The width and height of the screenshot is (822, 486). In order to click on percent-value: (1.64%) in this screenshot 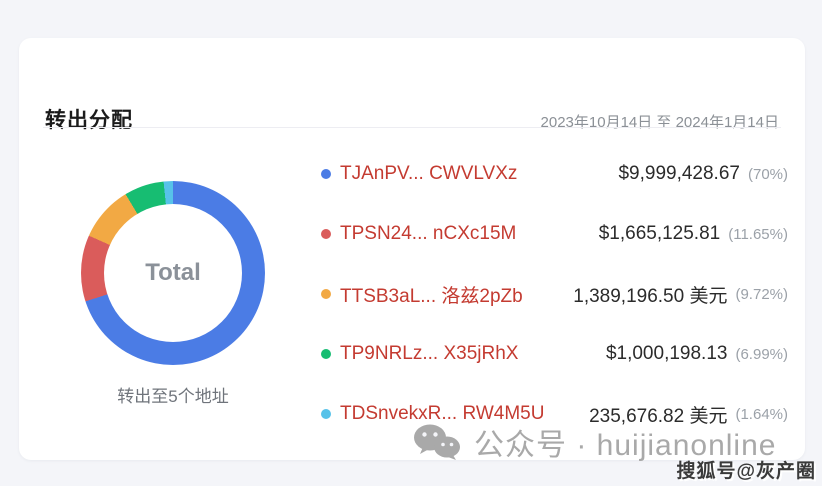, I will do `click(761, 414)`.